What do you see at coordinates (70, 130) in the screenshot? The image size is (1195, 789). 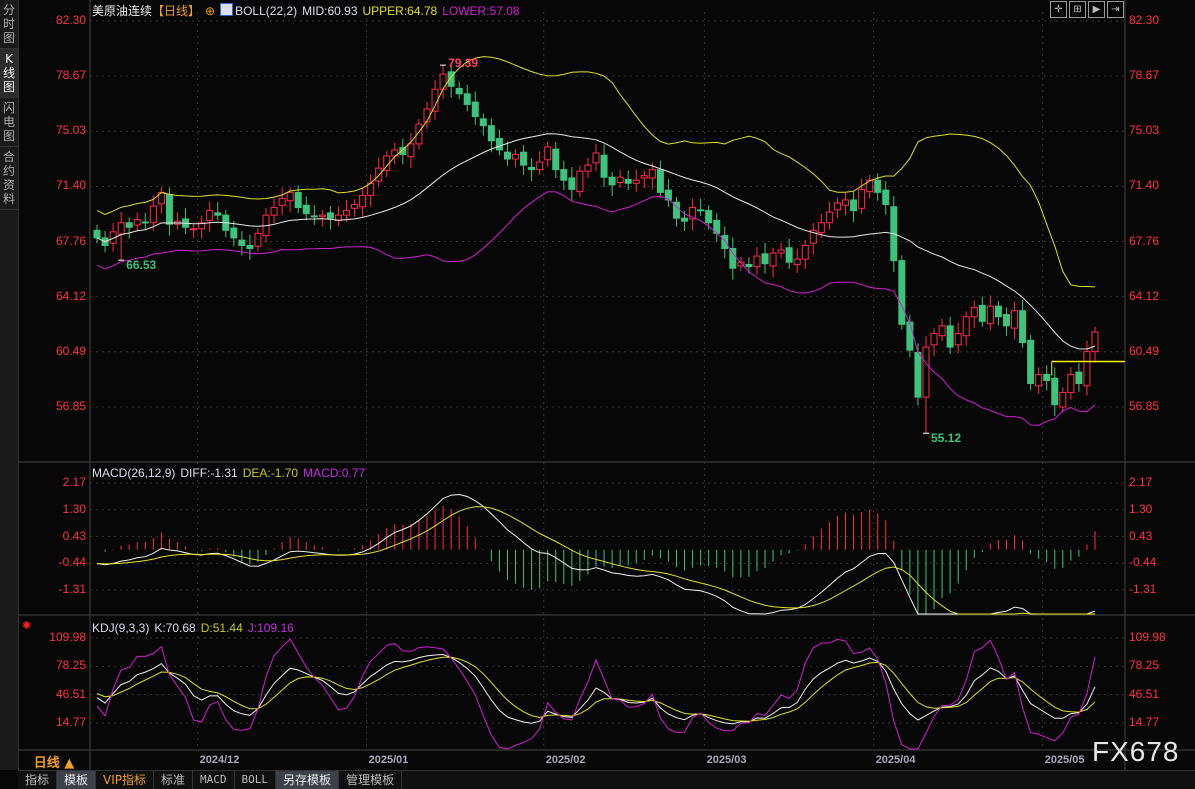 I see `price-left-tick: 75.03` at bounding box center [70, 130].